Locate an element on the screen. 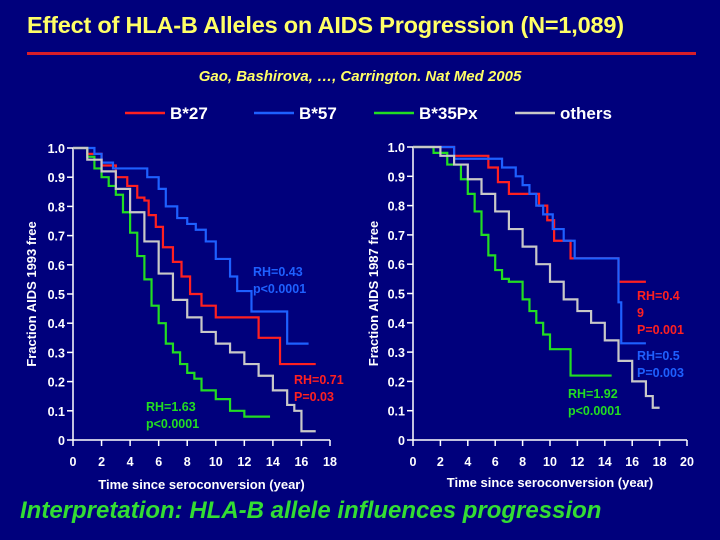 The image size is (720, 540). legend-label-2: B*35Px is located at coordinates (448, 113).